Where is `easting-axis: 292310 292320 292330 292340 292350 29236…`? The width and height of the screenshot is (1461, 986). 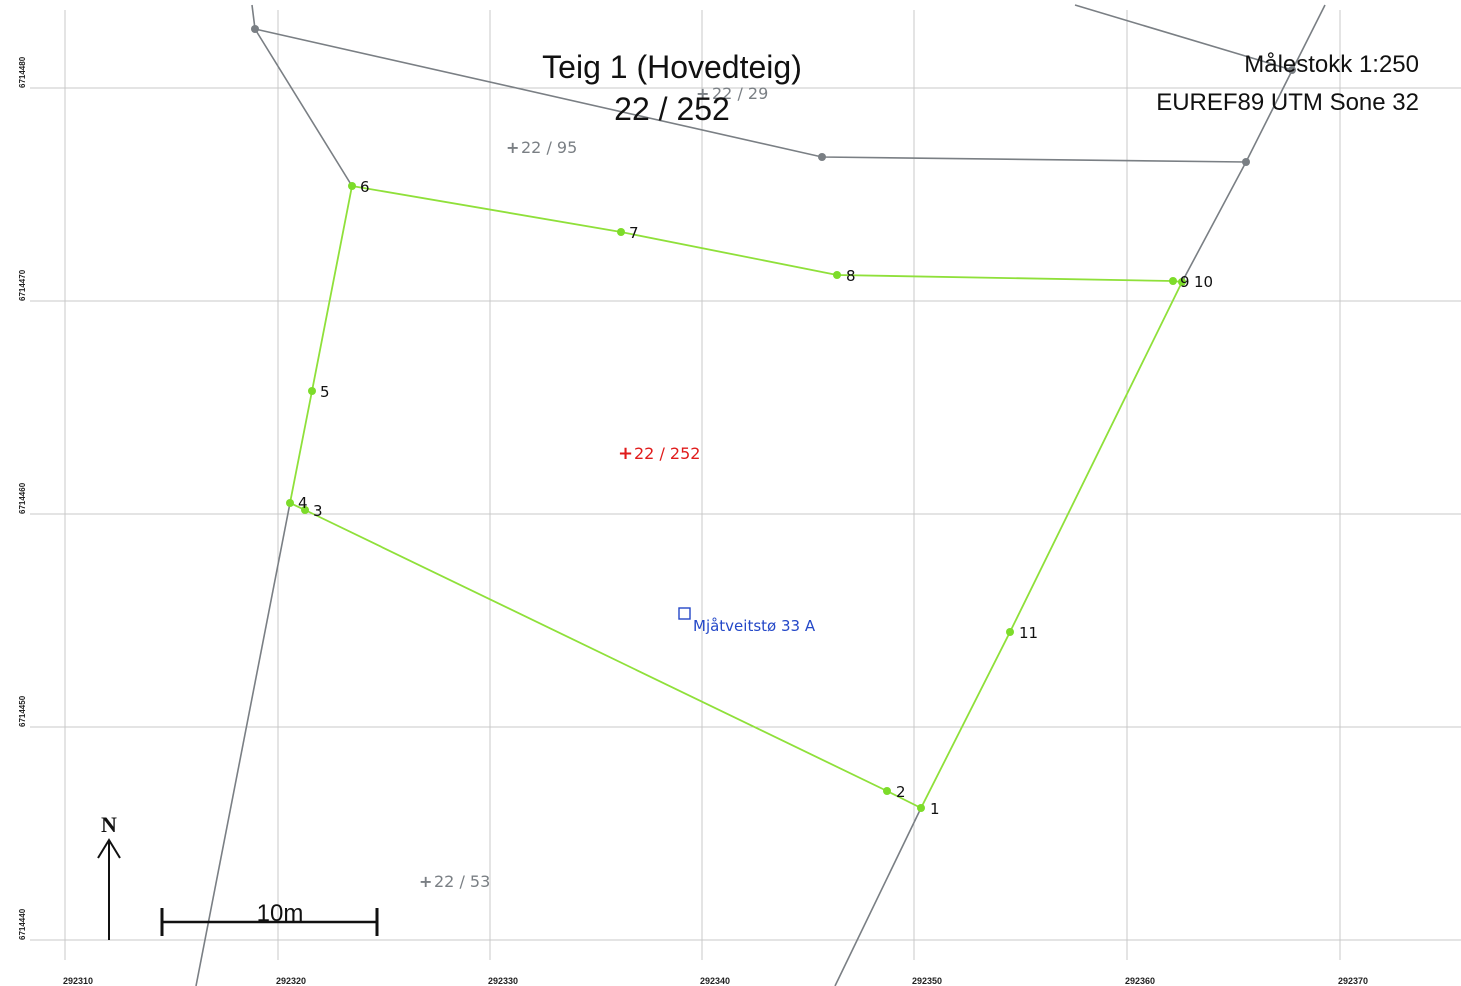
easting-axis: 292310 292320 292330 292340 292350 29236… is located at coordinates (715, 981).